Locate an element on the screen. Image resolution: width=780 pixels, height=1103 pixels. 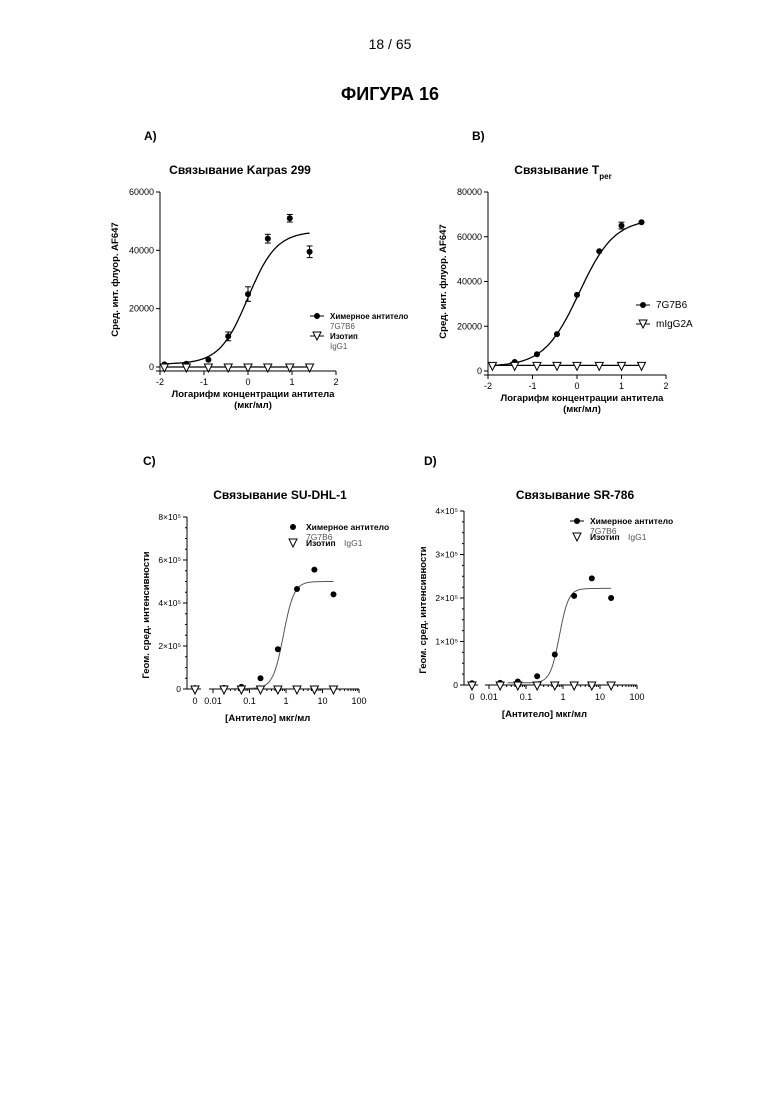
y-tick-label: 3×10⁵ is located at coordinates (446, 555).